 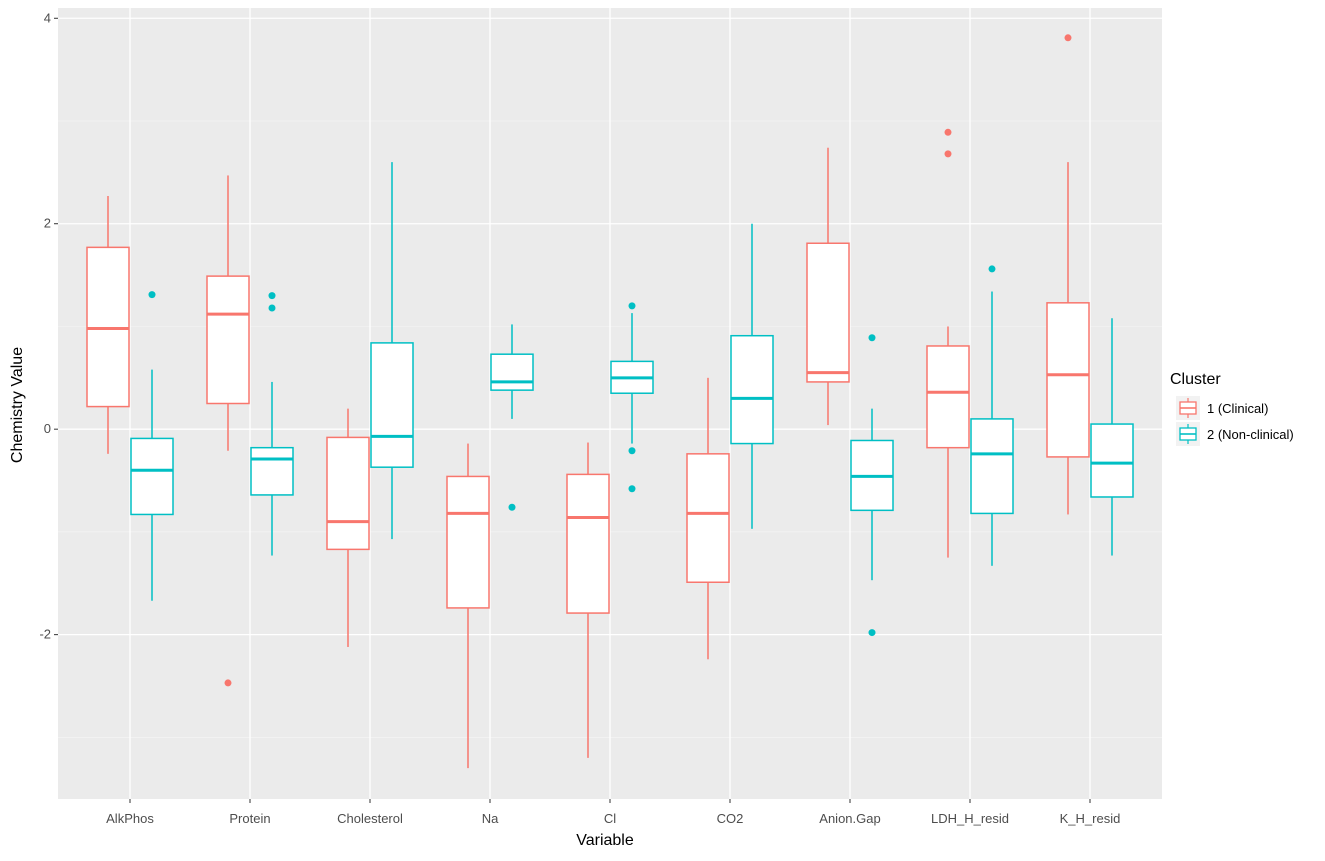 I want to click on x-tick-label: Protein, so click(x=249, y=818).